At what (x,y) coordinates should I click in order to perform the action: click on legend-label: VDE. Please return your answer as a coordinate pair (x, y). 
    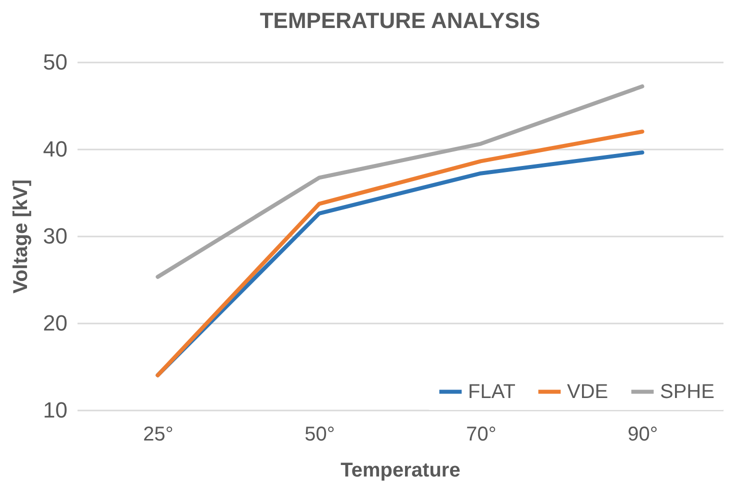
    Looking at the image, I should click on (587, 391).